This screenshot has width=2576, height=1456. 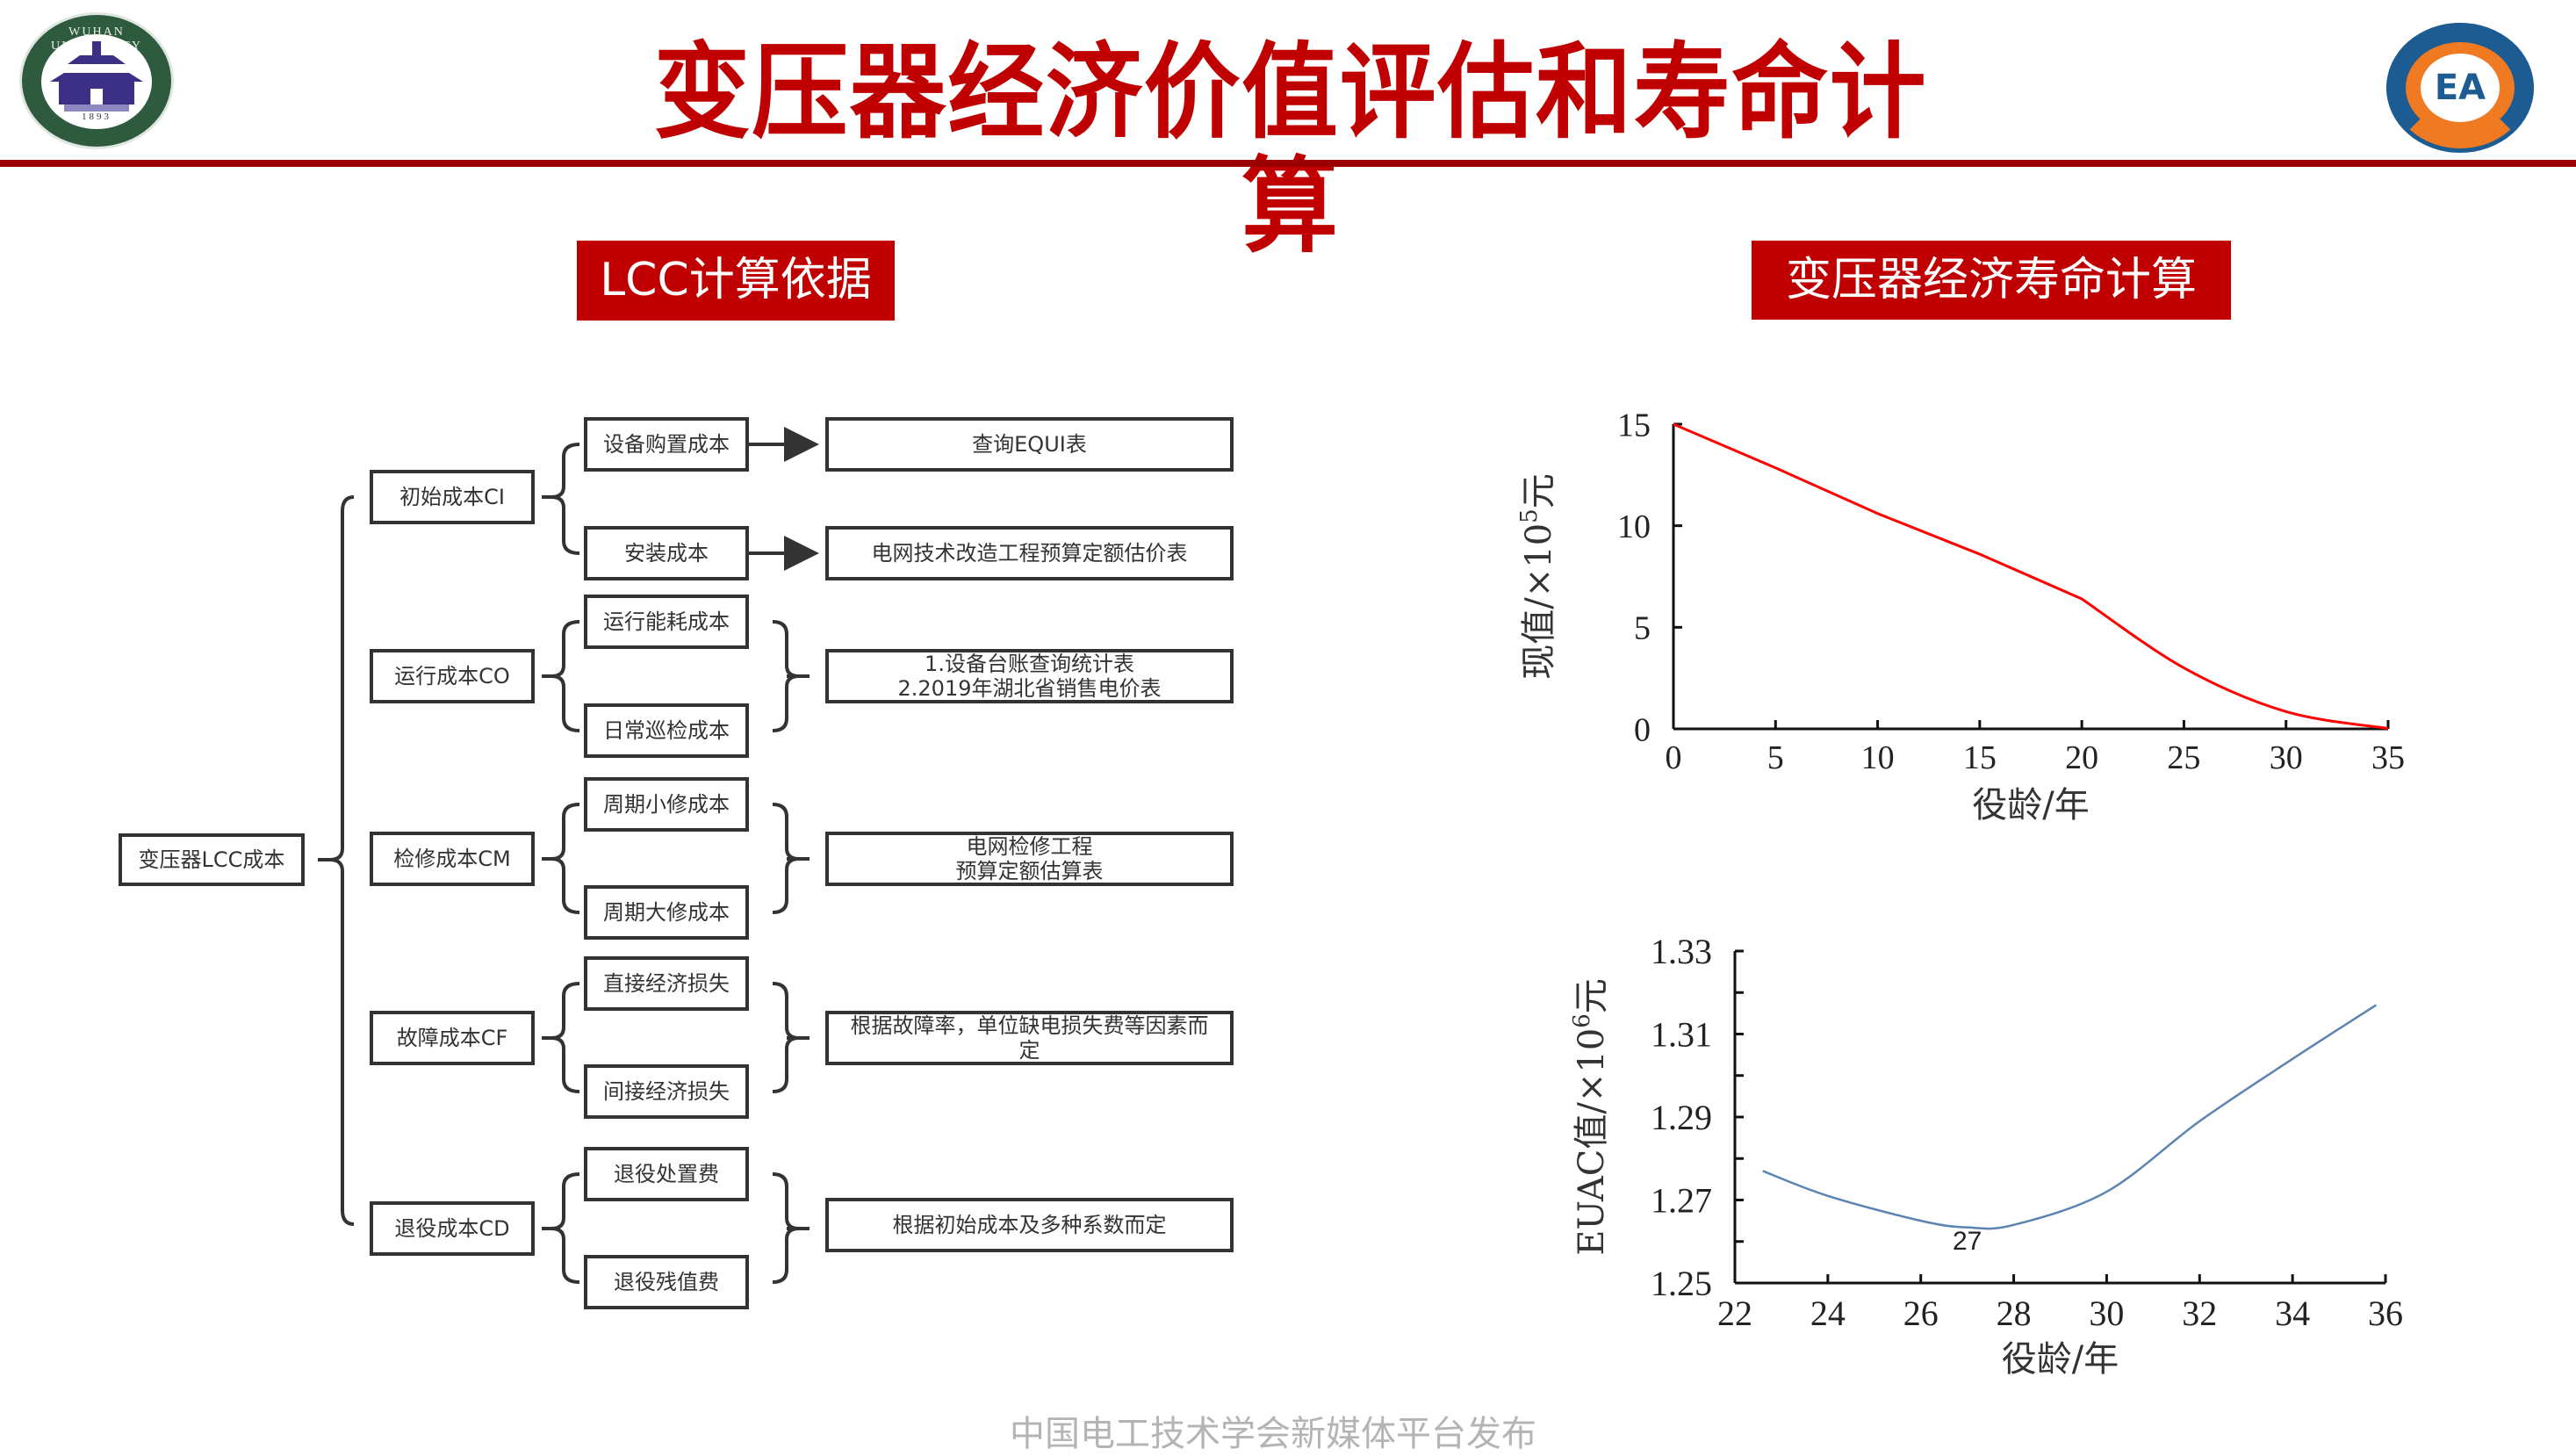 I want to click on svg-text: 现值/×105元, so click(x=1537, y=576).